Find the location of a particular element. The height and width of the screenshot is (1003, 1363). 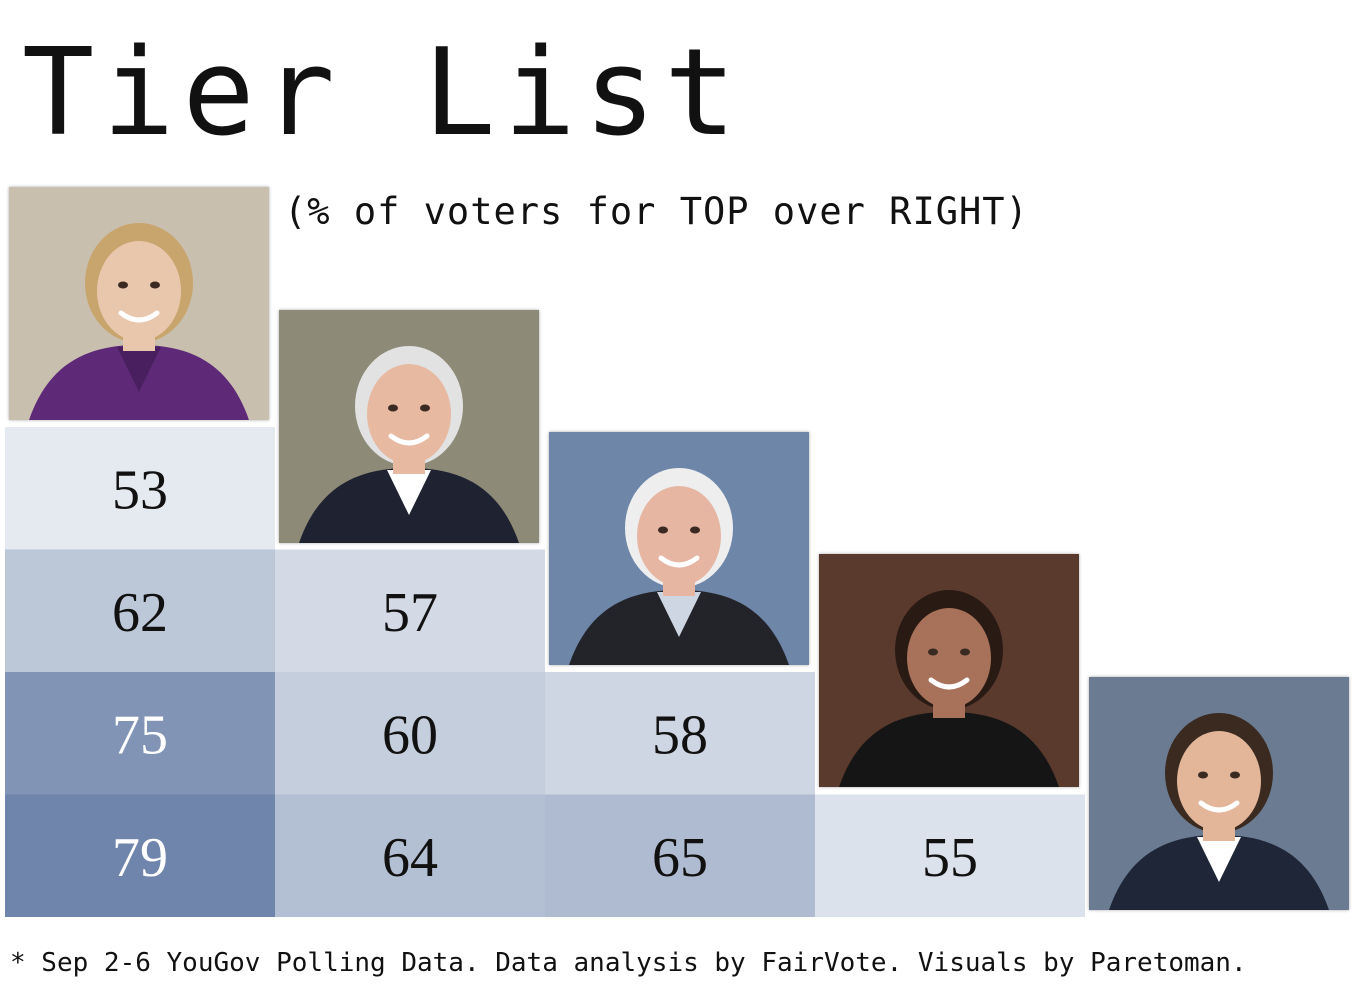

heatmap-cell: 64 is located at coordinates (410, 855).